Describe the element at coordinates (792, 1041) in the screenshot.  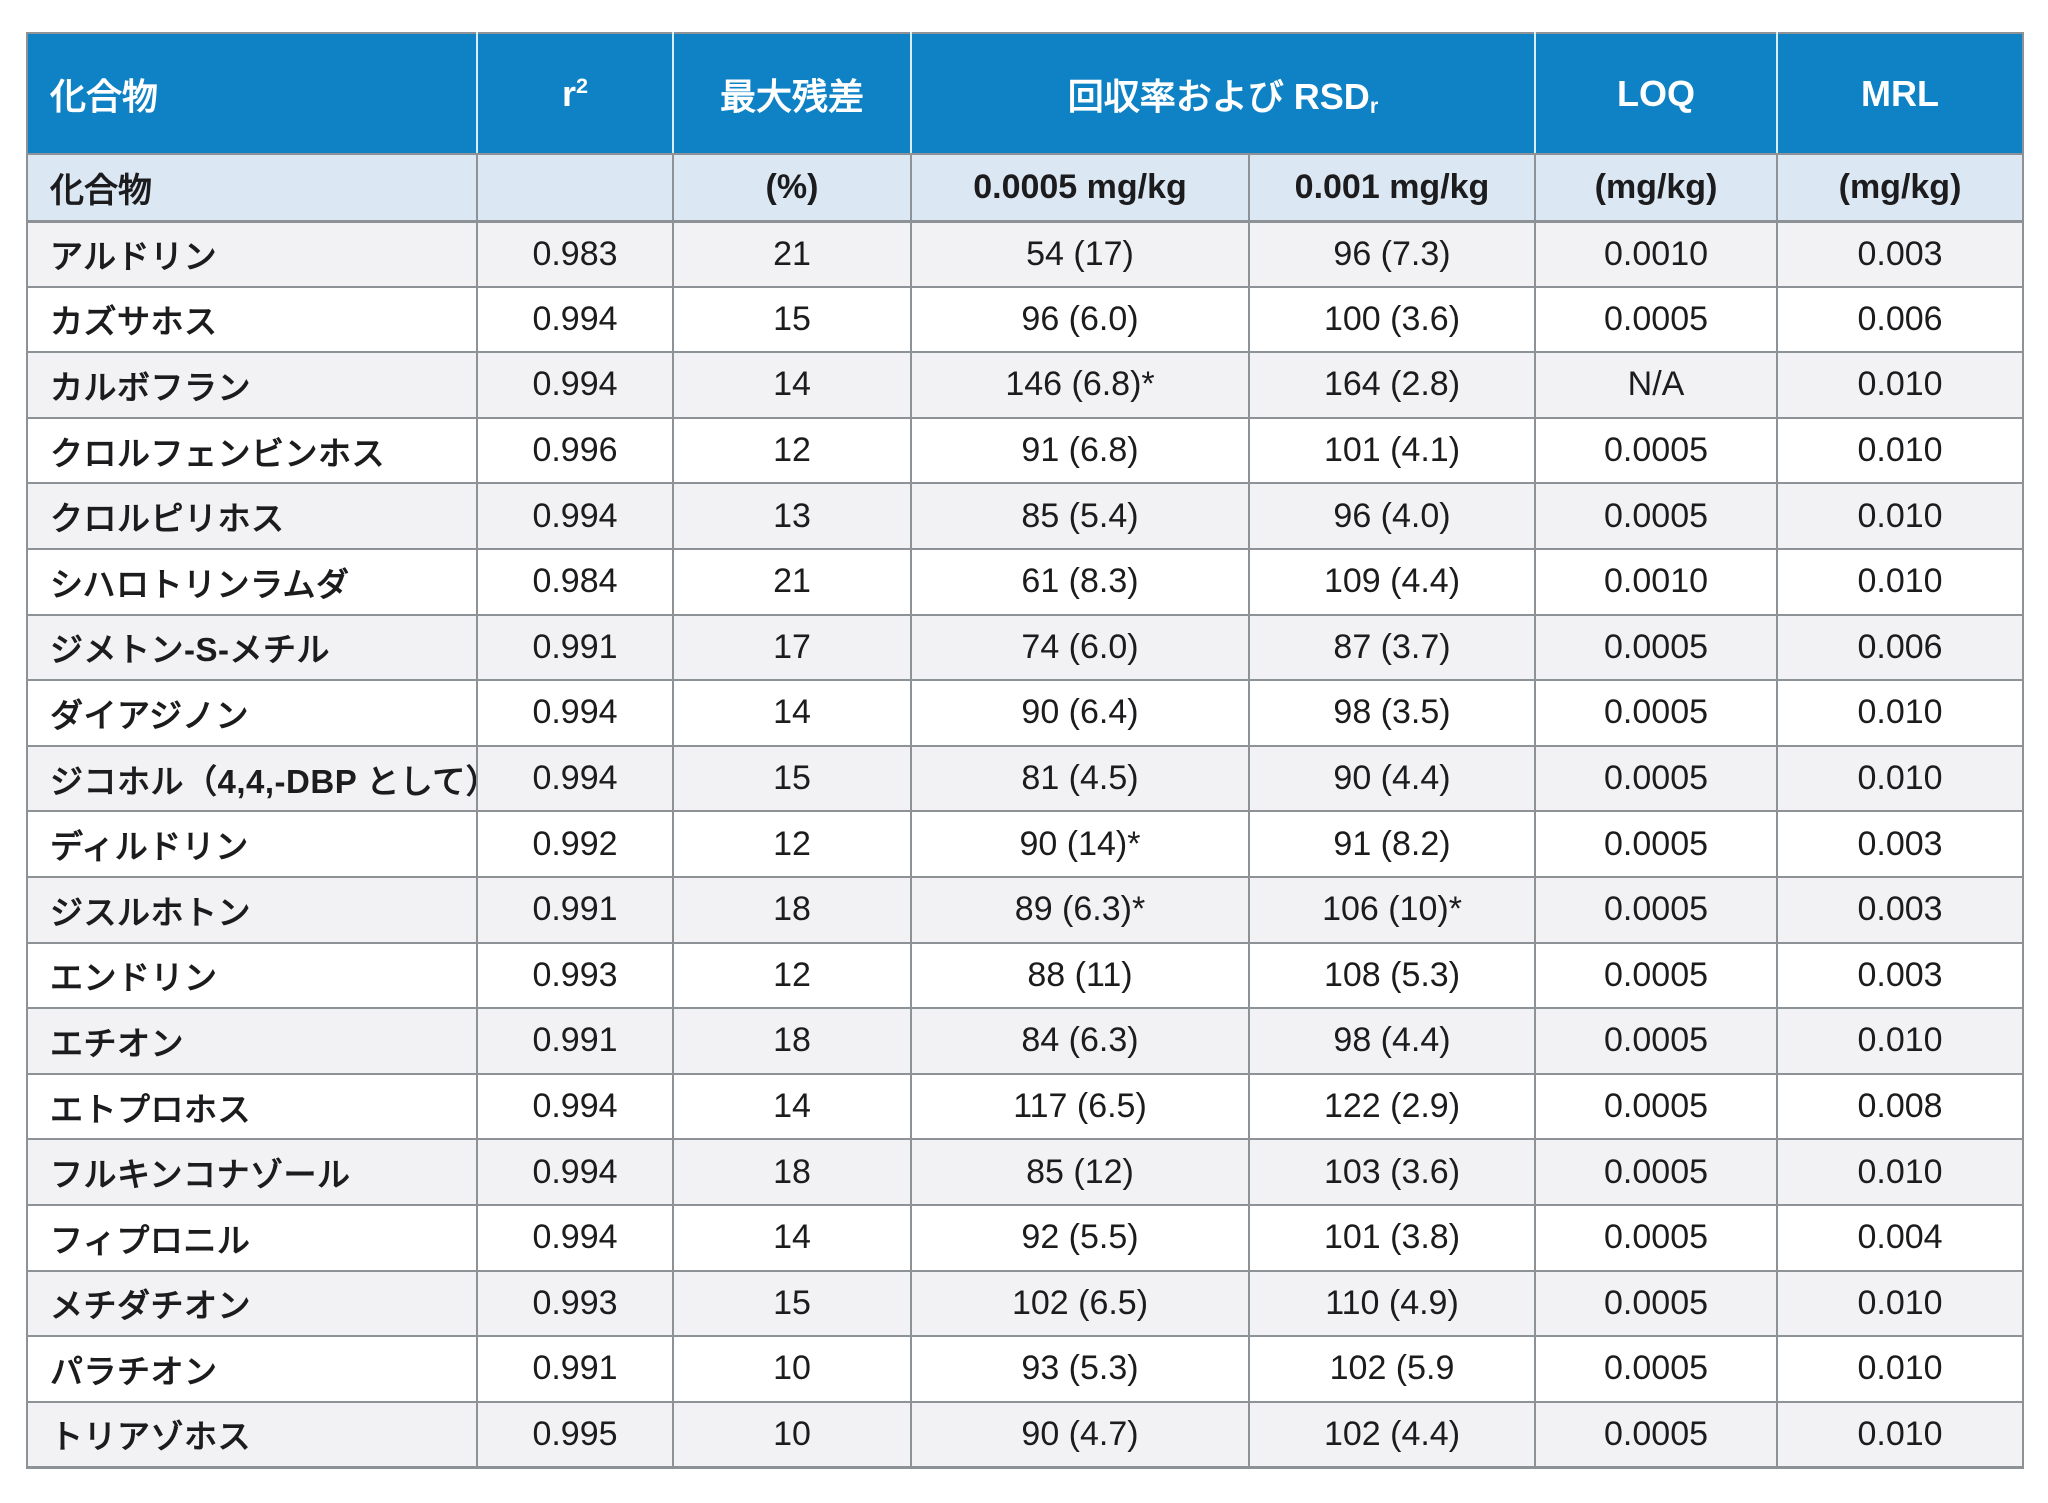
I see `max-residual-cell: 18` at that location.